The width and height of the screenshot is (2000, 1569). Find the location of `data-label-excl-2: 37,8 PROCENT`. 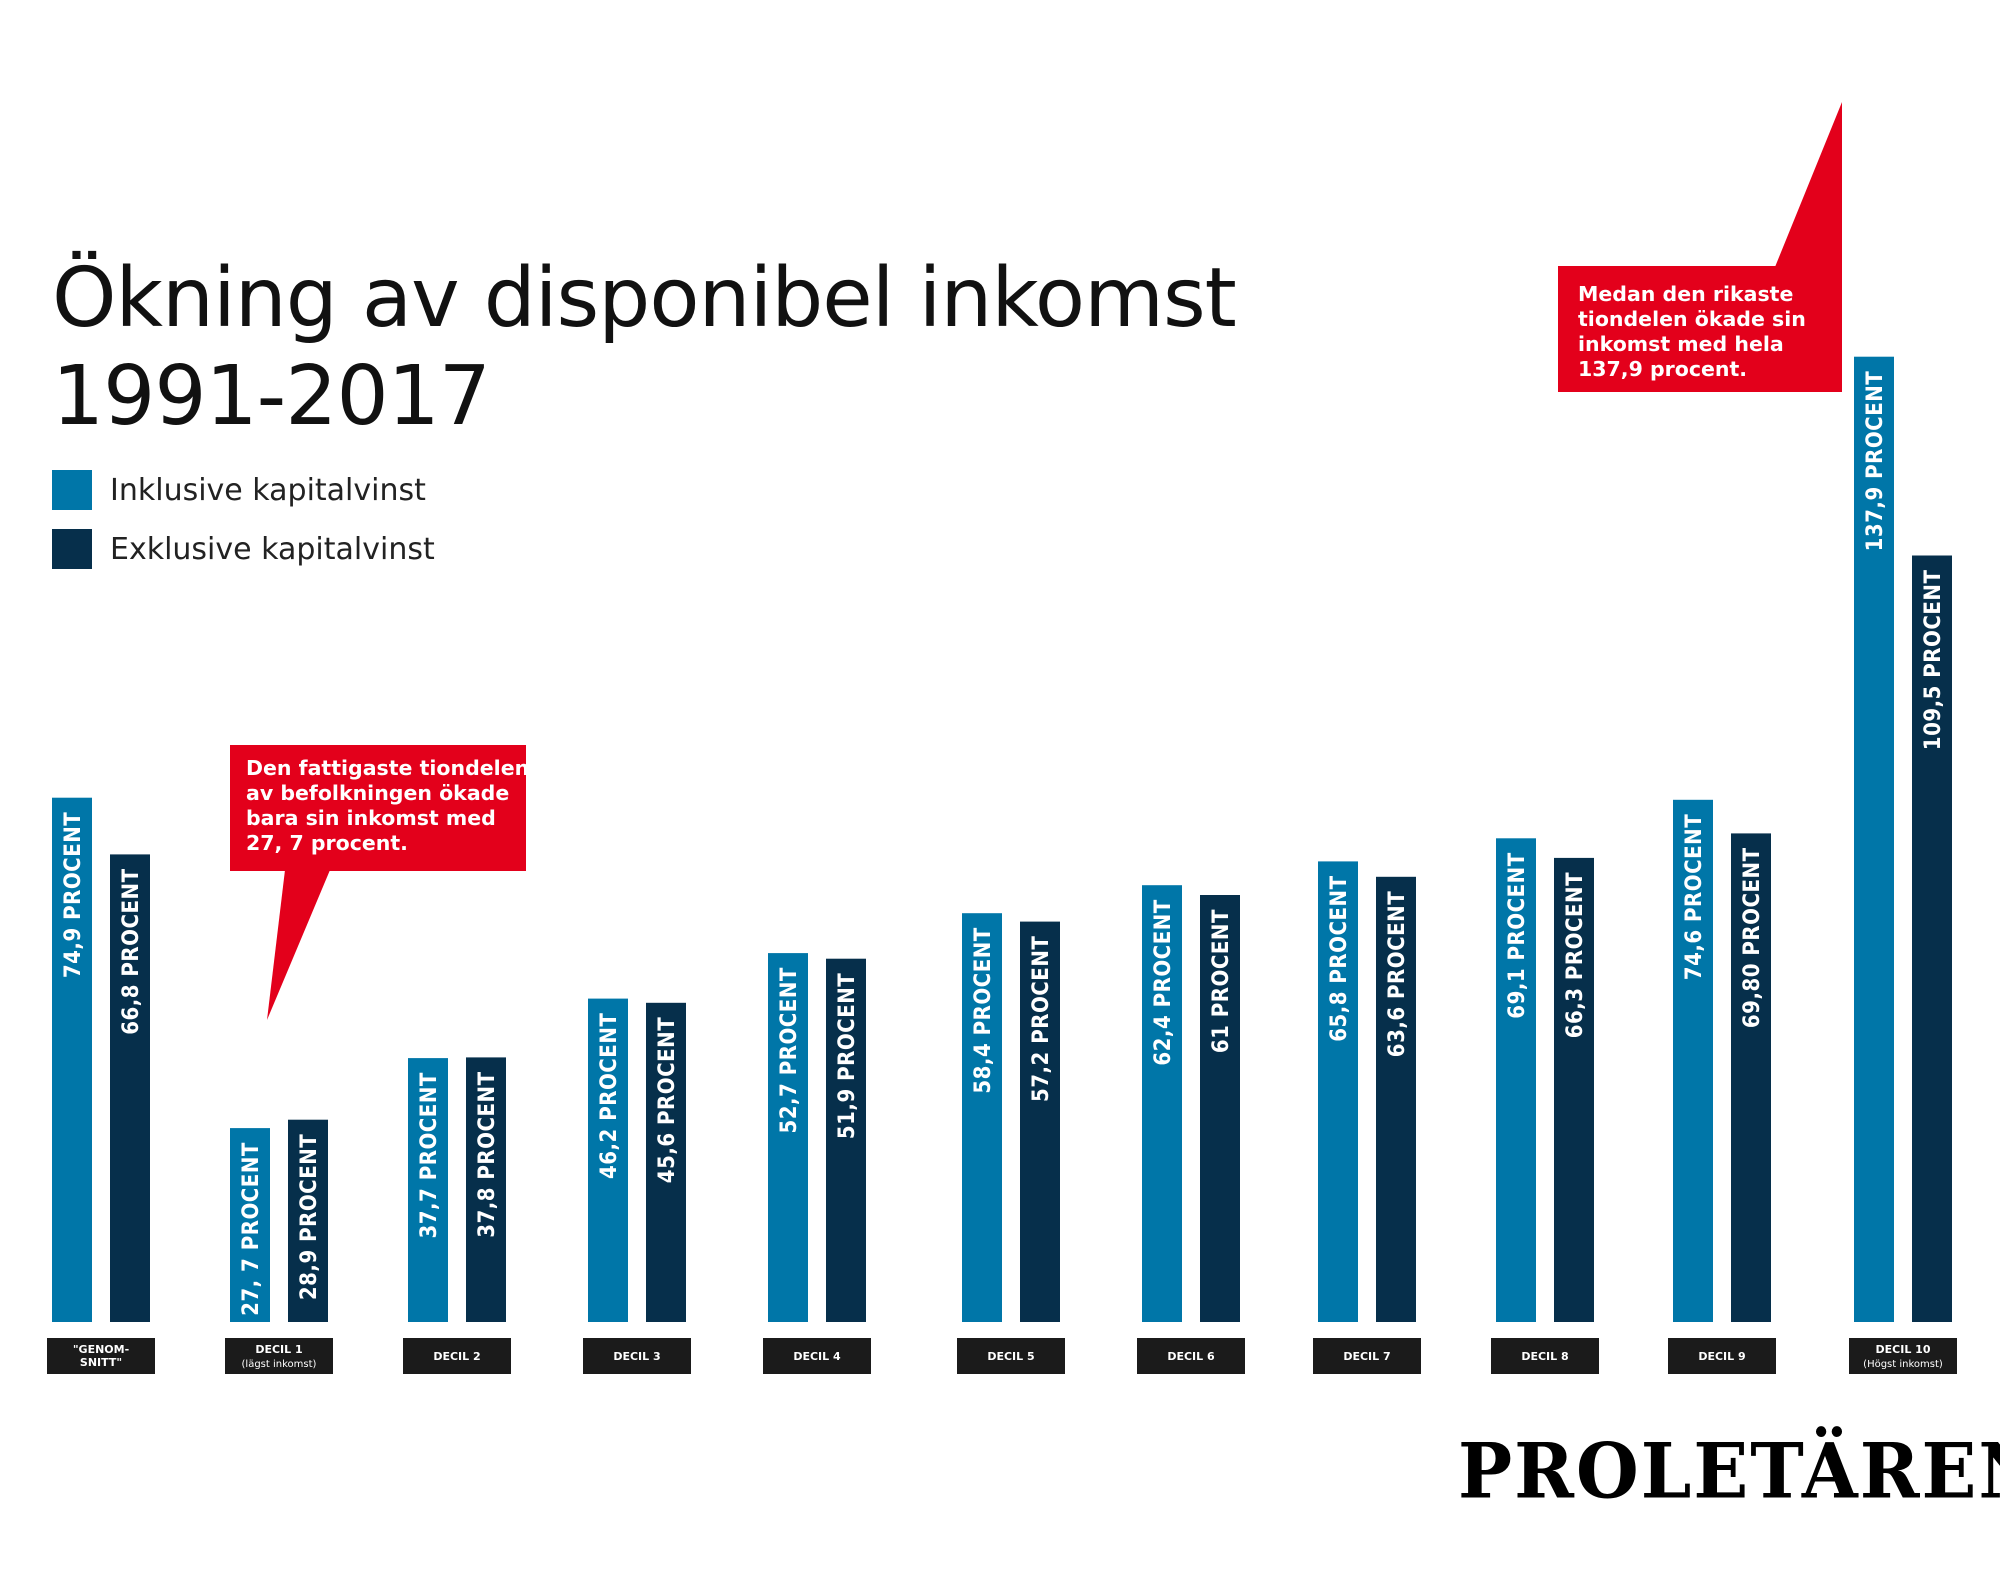

data-label-excl-2: 37,8 PROCENT is located at coordinates (487, 1154).